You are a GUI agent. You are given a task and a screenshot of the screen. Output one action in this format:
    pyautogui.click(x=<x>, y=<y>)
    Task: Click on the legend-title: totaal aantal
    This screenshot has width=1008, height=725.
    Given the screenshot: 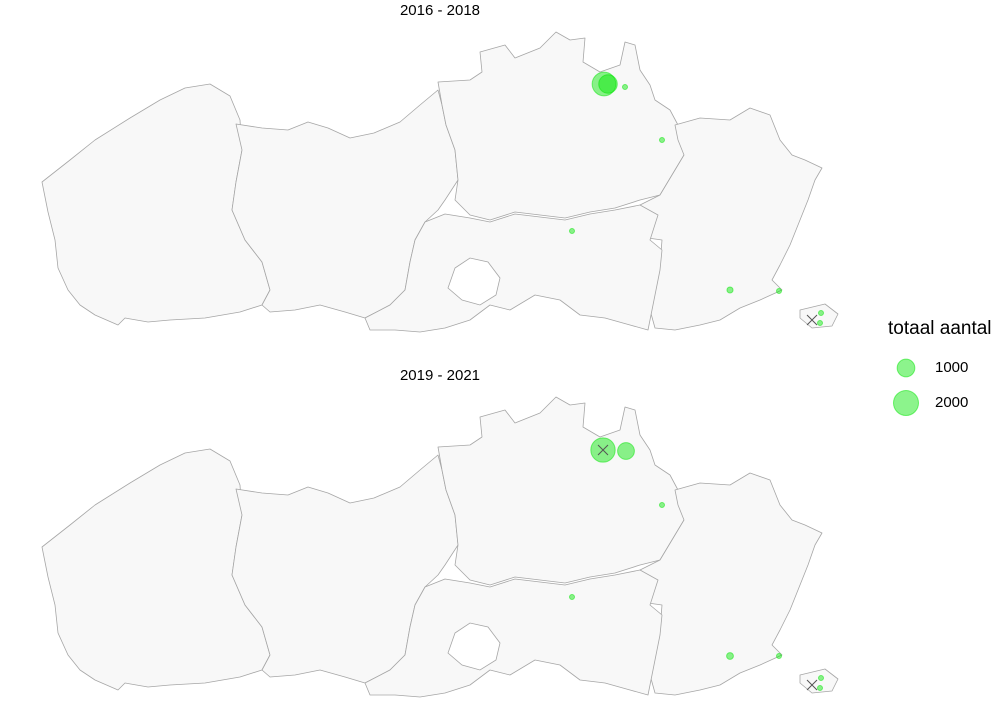 What is the action you would take?
    pyautogui.click(x=940, y=328)
    